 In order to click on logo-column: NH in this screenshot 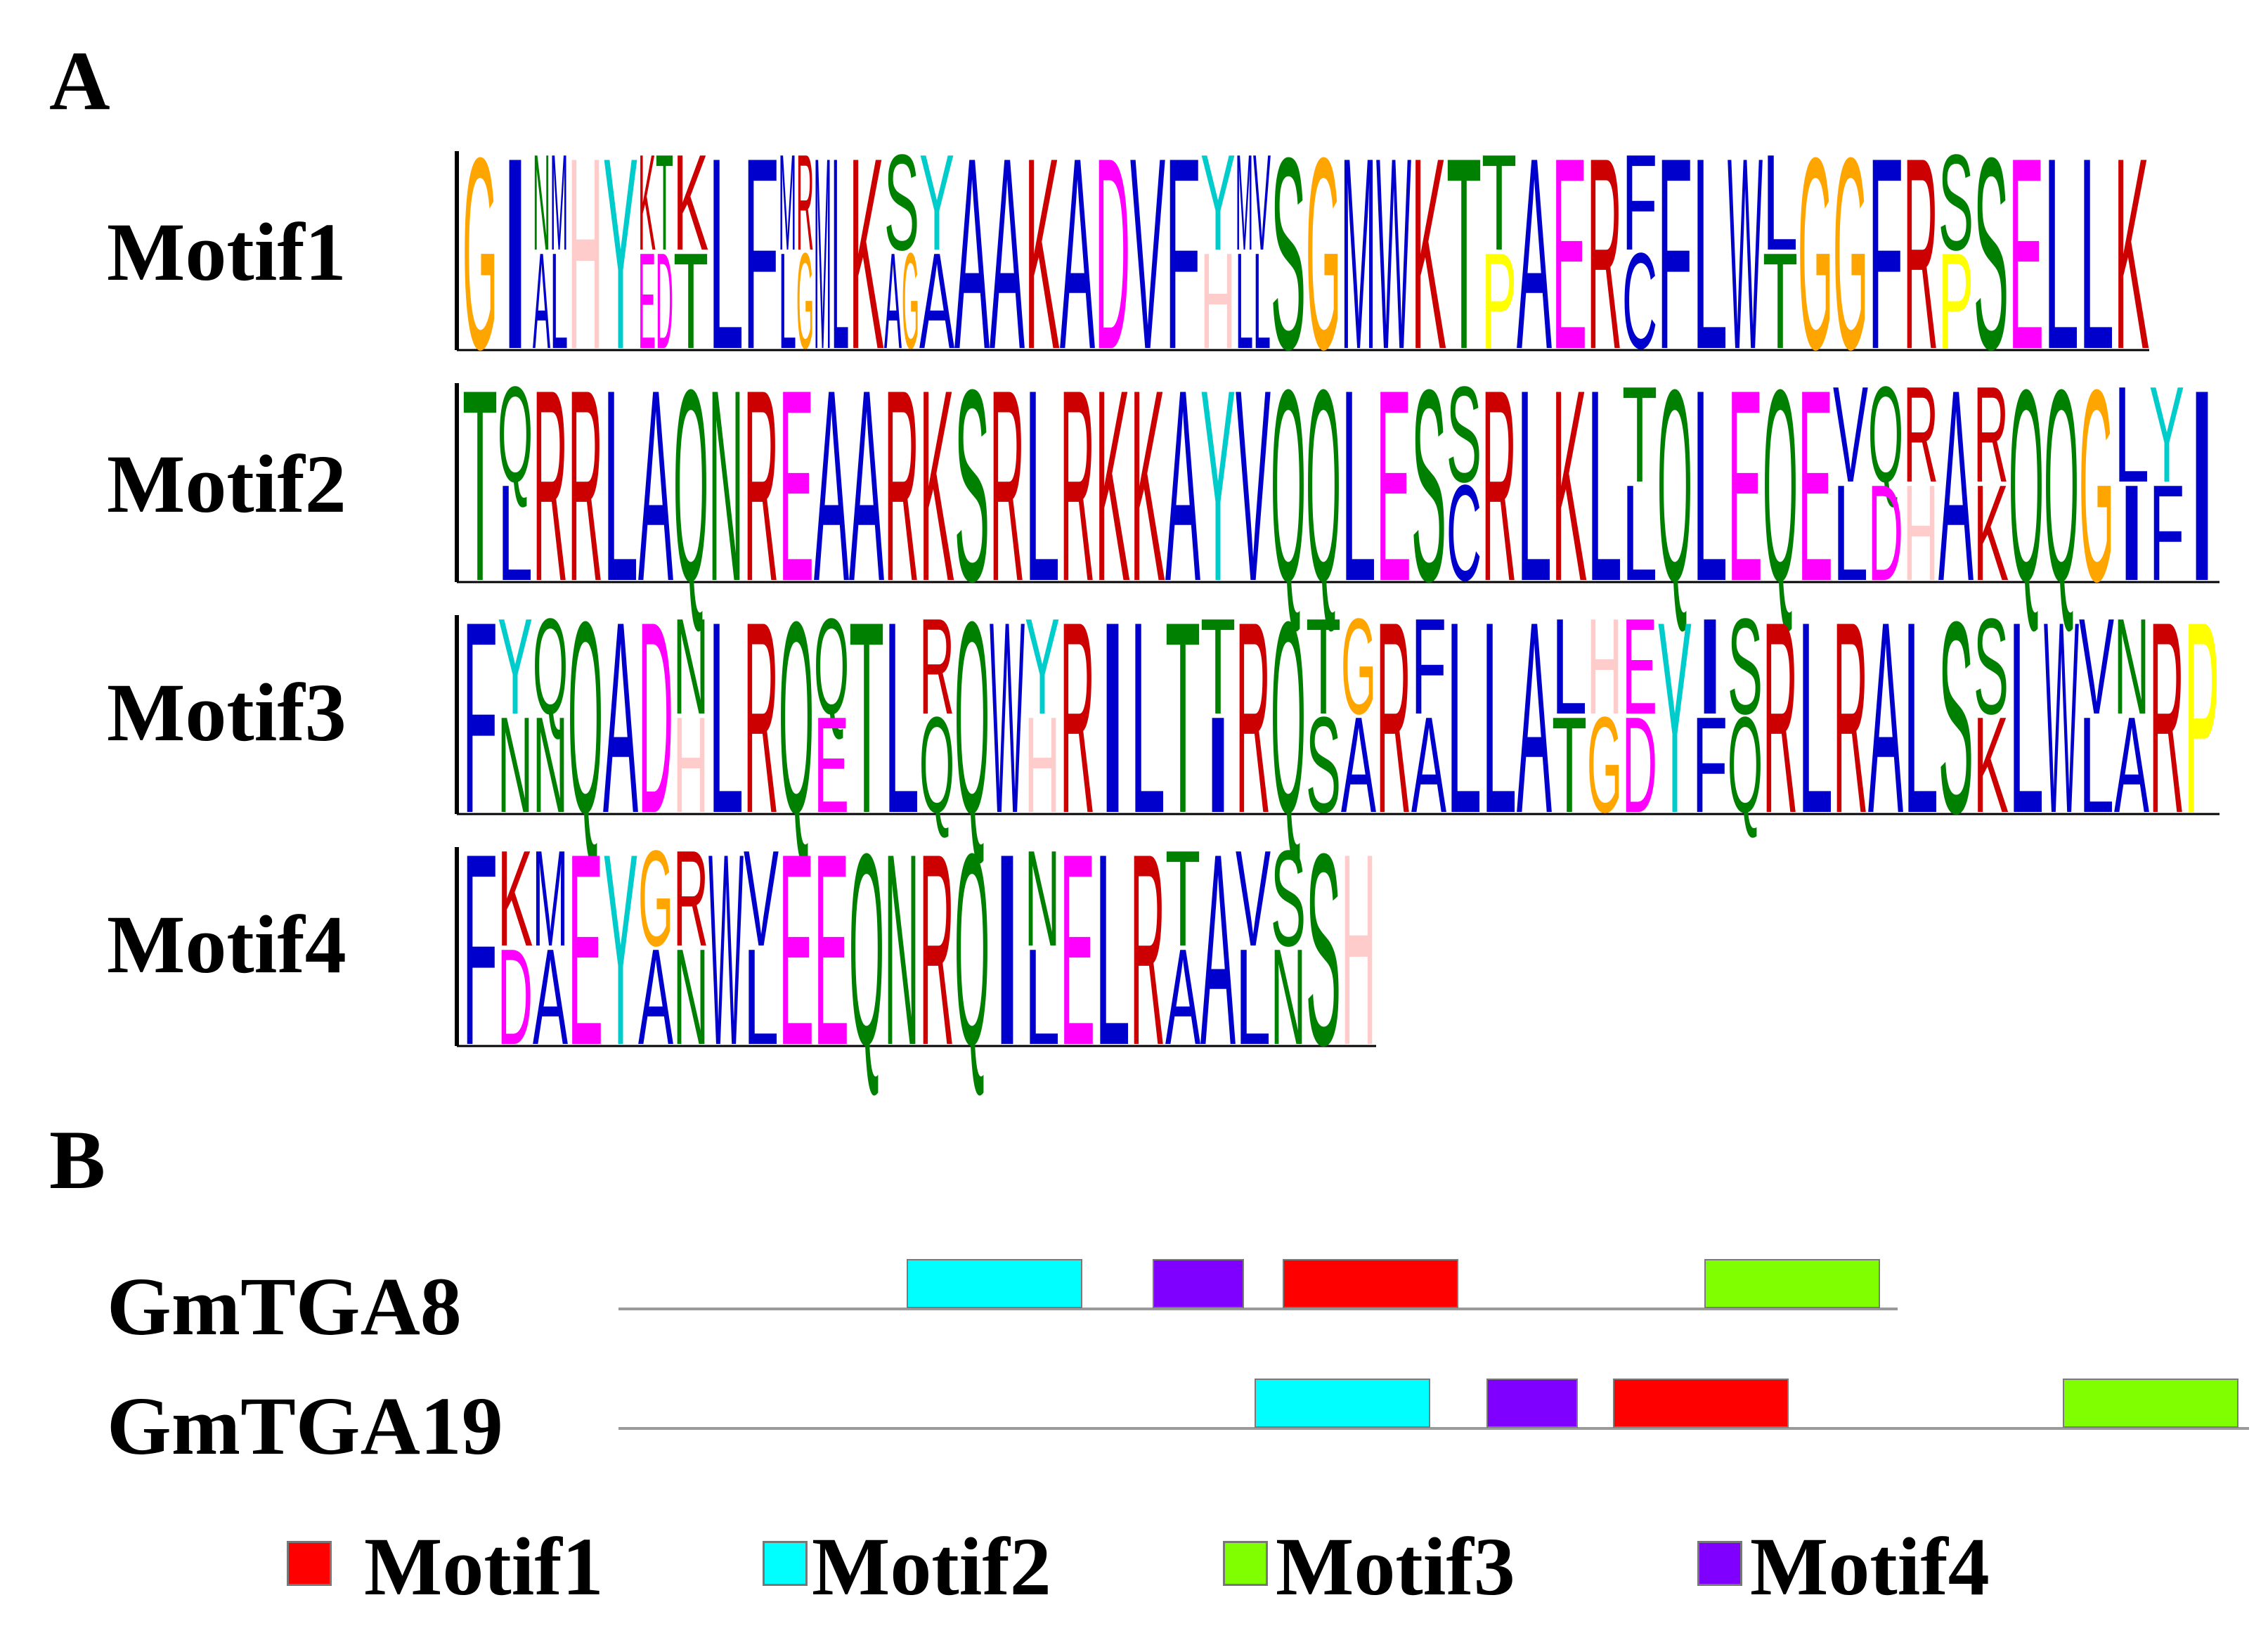, I will do `click(690, 715)`.